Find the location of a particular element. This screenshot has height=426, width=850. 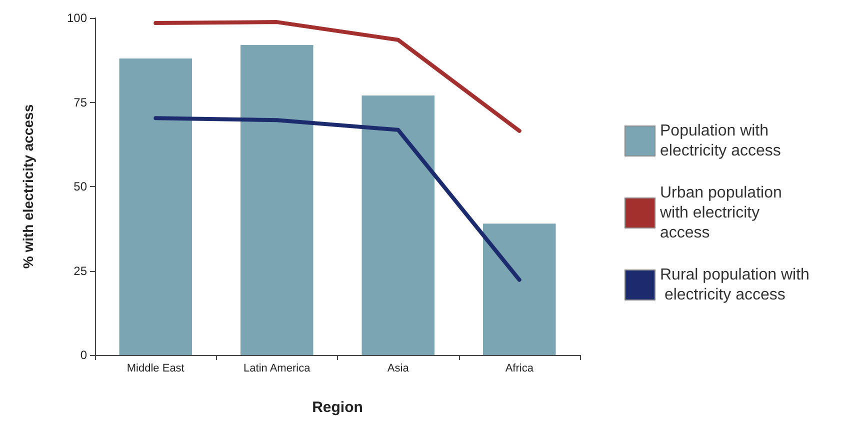

y-axis-title: % with electricity access is located at coordinates (28, 186).